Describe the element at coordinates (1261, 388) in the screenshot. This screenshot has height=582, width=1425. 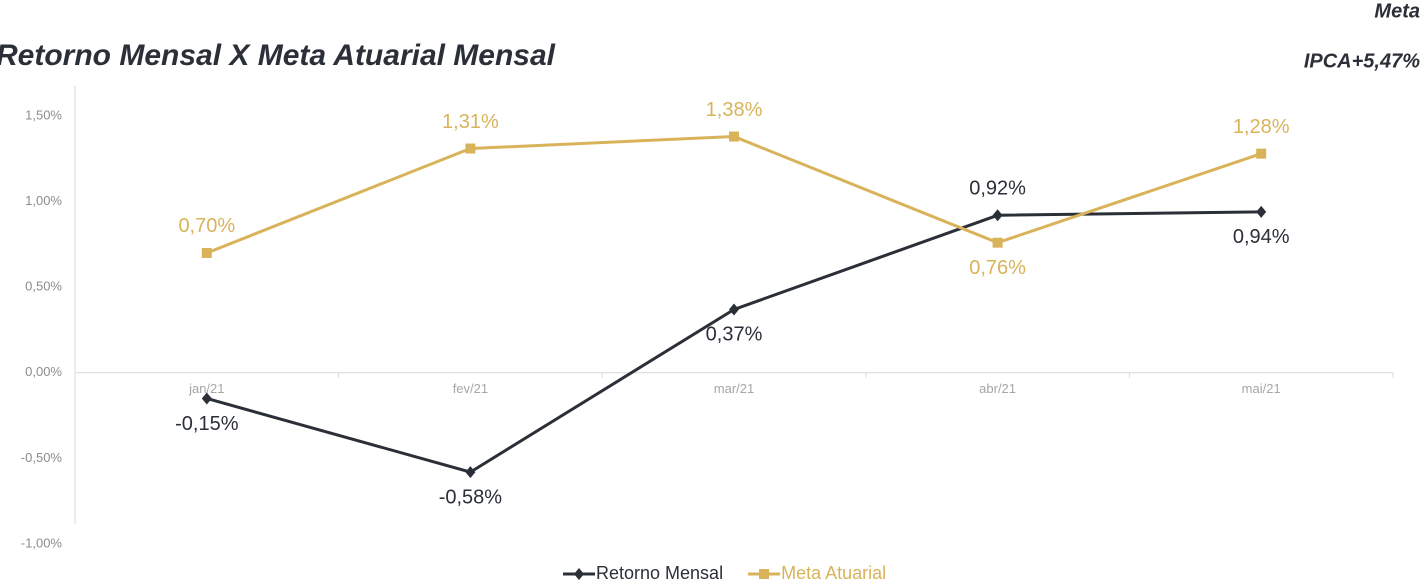
I see `x-tick-label: mai/21` at that location.